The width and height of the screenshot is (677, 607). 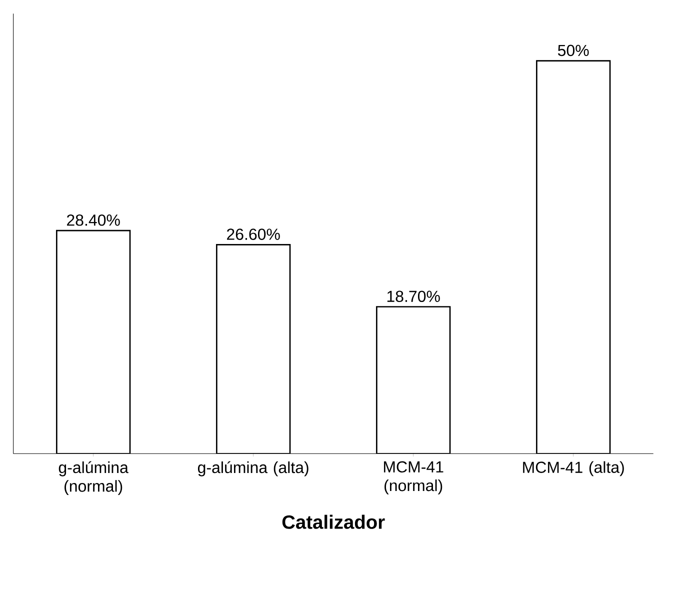 What do you see at coordinates (414, 477) in the screenshot?
I see `x-tick-label: MCM-41 (normal)` at bounding box center [414, 477].